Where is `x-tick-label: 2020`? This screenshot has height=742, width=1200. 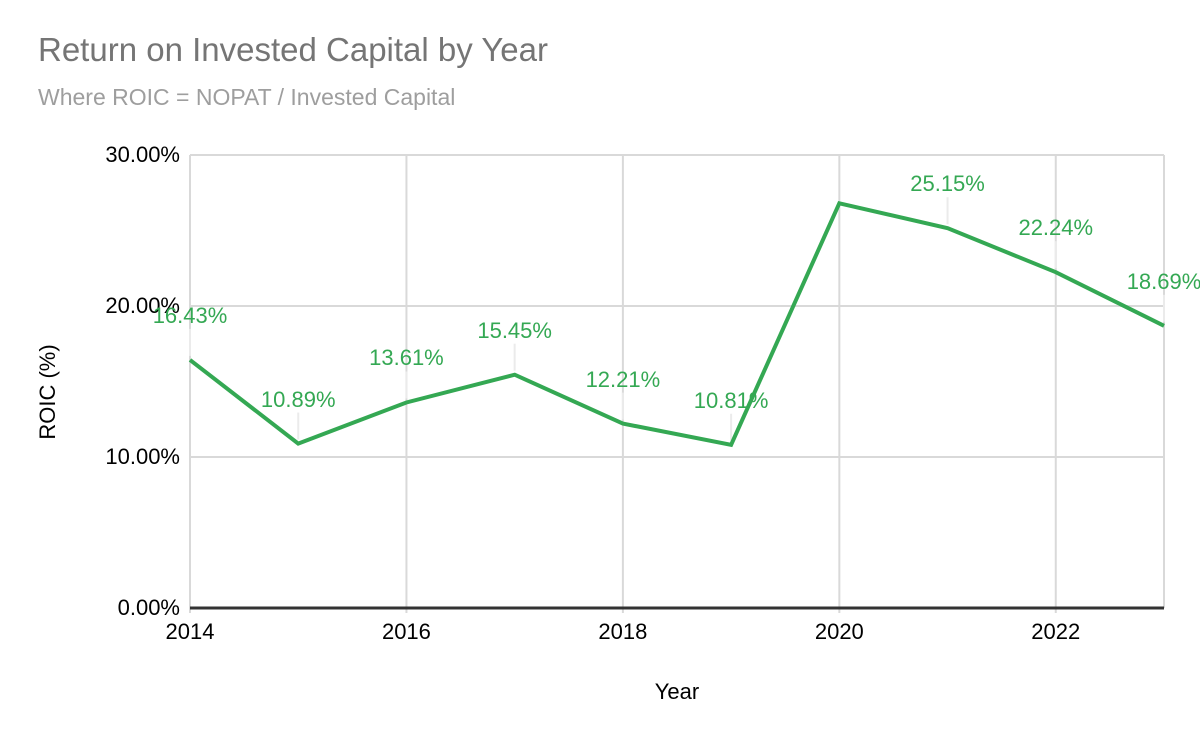 x-tick-label: 2020 is located at coordinates (839, 631).